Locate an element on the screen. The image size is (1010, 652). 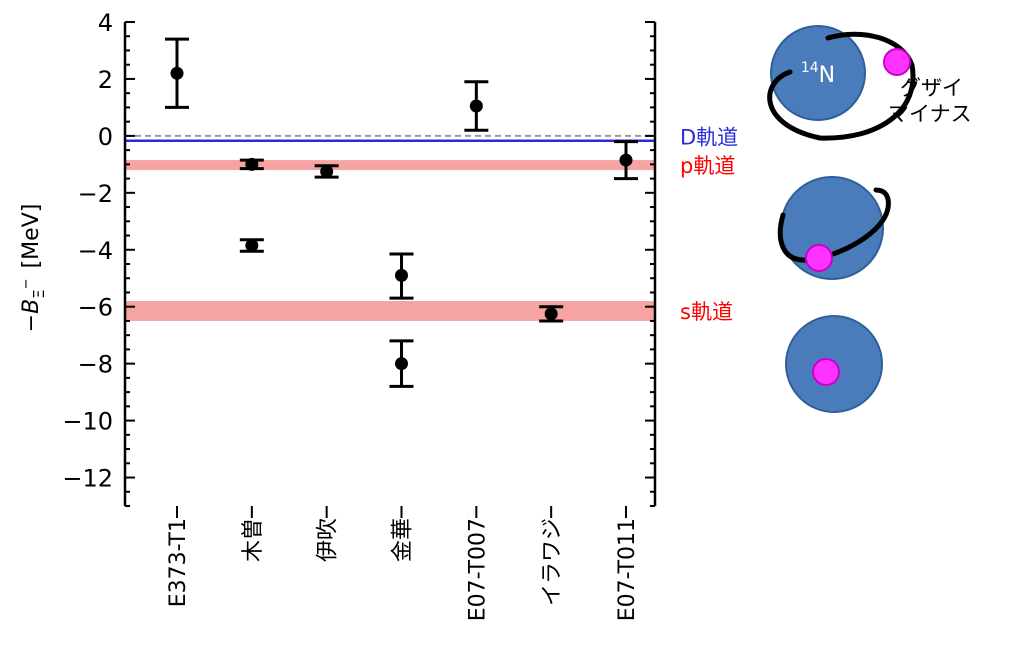
y-tick-label: −12 is located at coordinates (87, 479).